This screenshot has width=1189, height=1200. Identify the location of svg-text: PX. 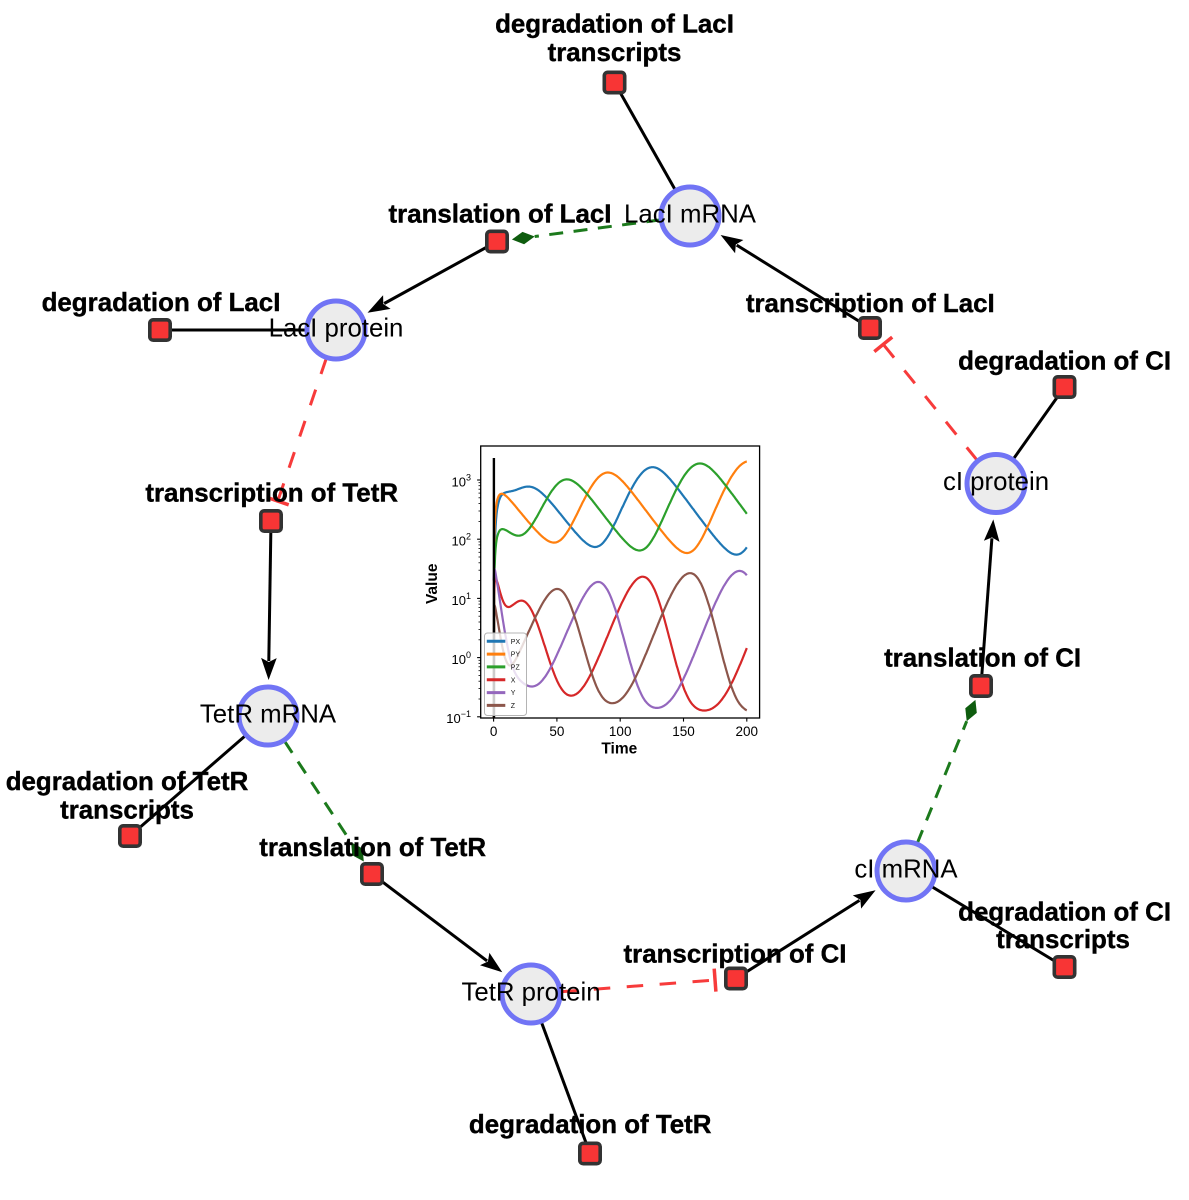
(516, 642).